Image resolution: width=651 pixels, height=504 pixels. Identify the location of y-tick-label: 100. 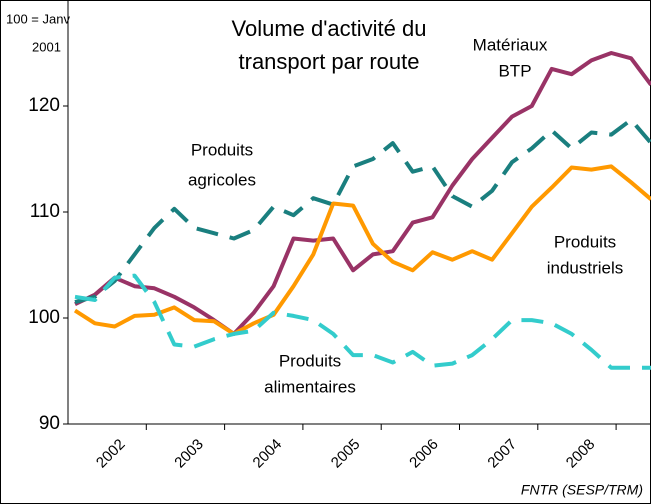
(44, 317).